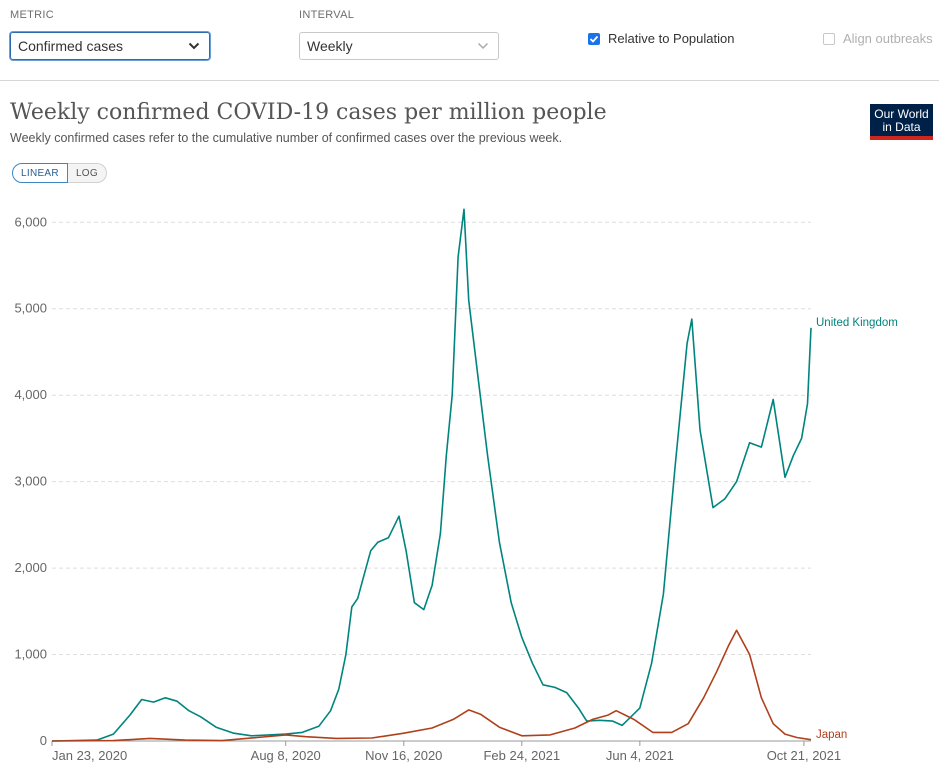  I want to click on x-tick-label: Jan 23, 2020, so click(89, 755).